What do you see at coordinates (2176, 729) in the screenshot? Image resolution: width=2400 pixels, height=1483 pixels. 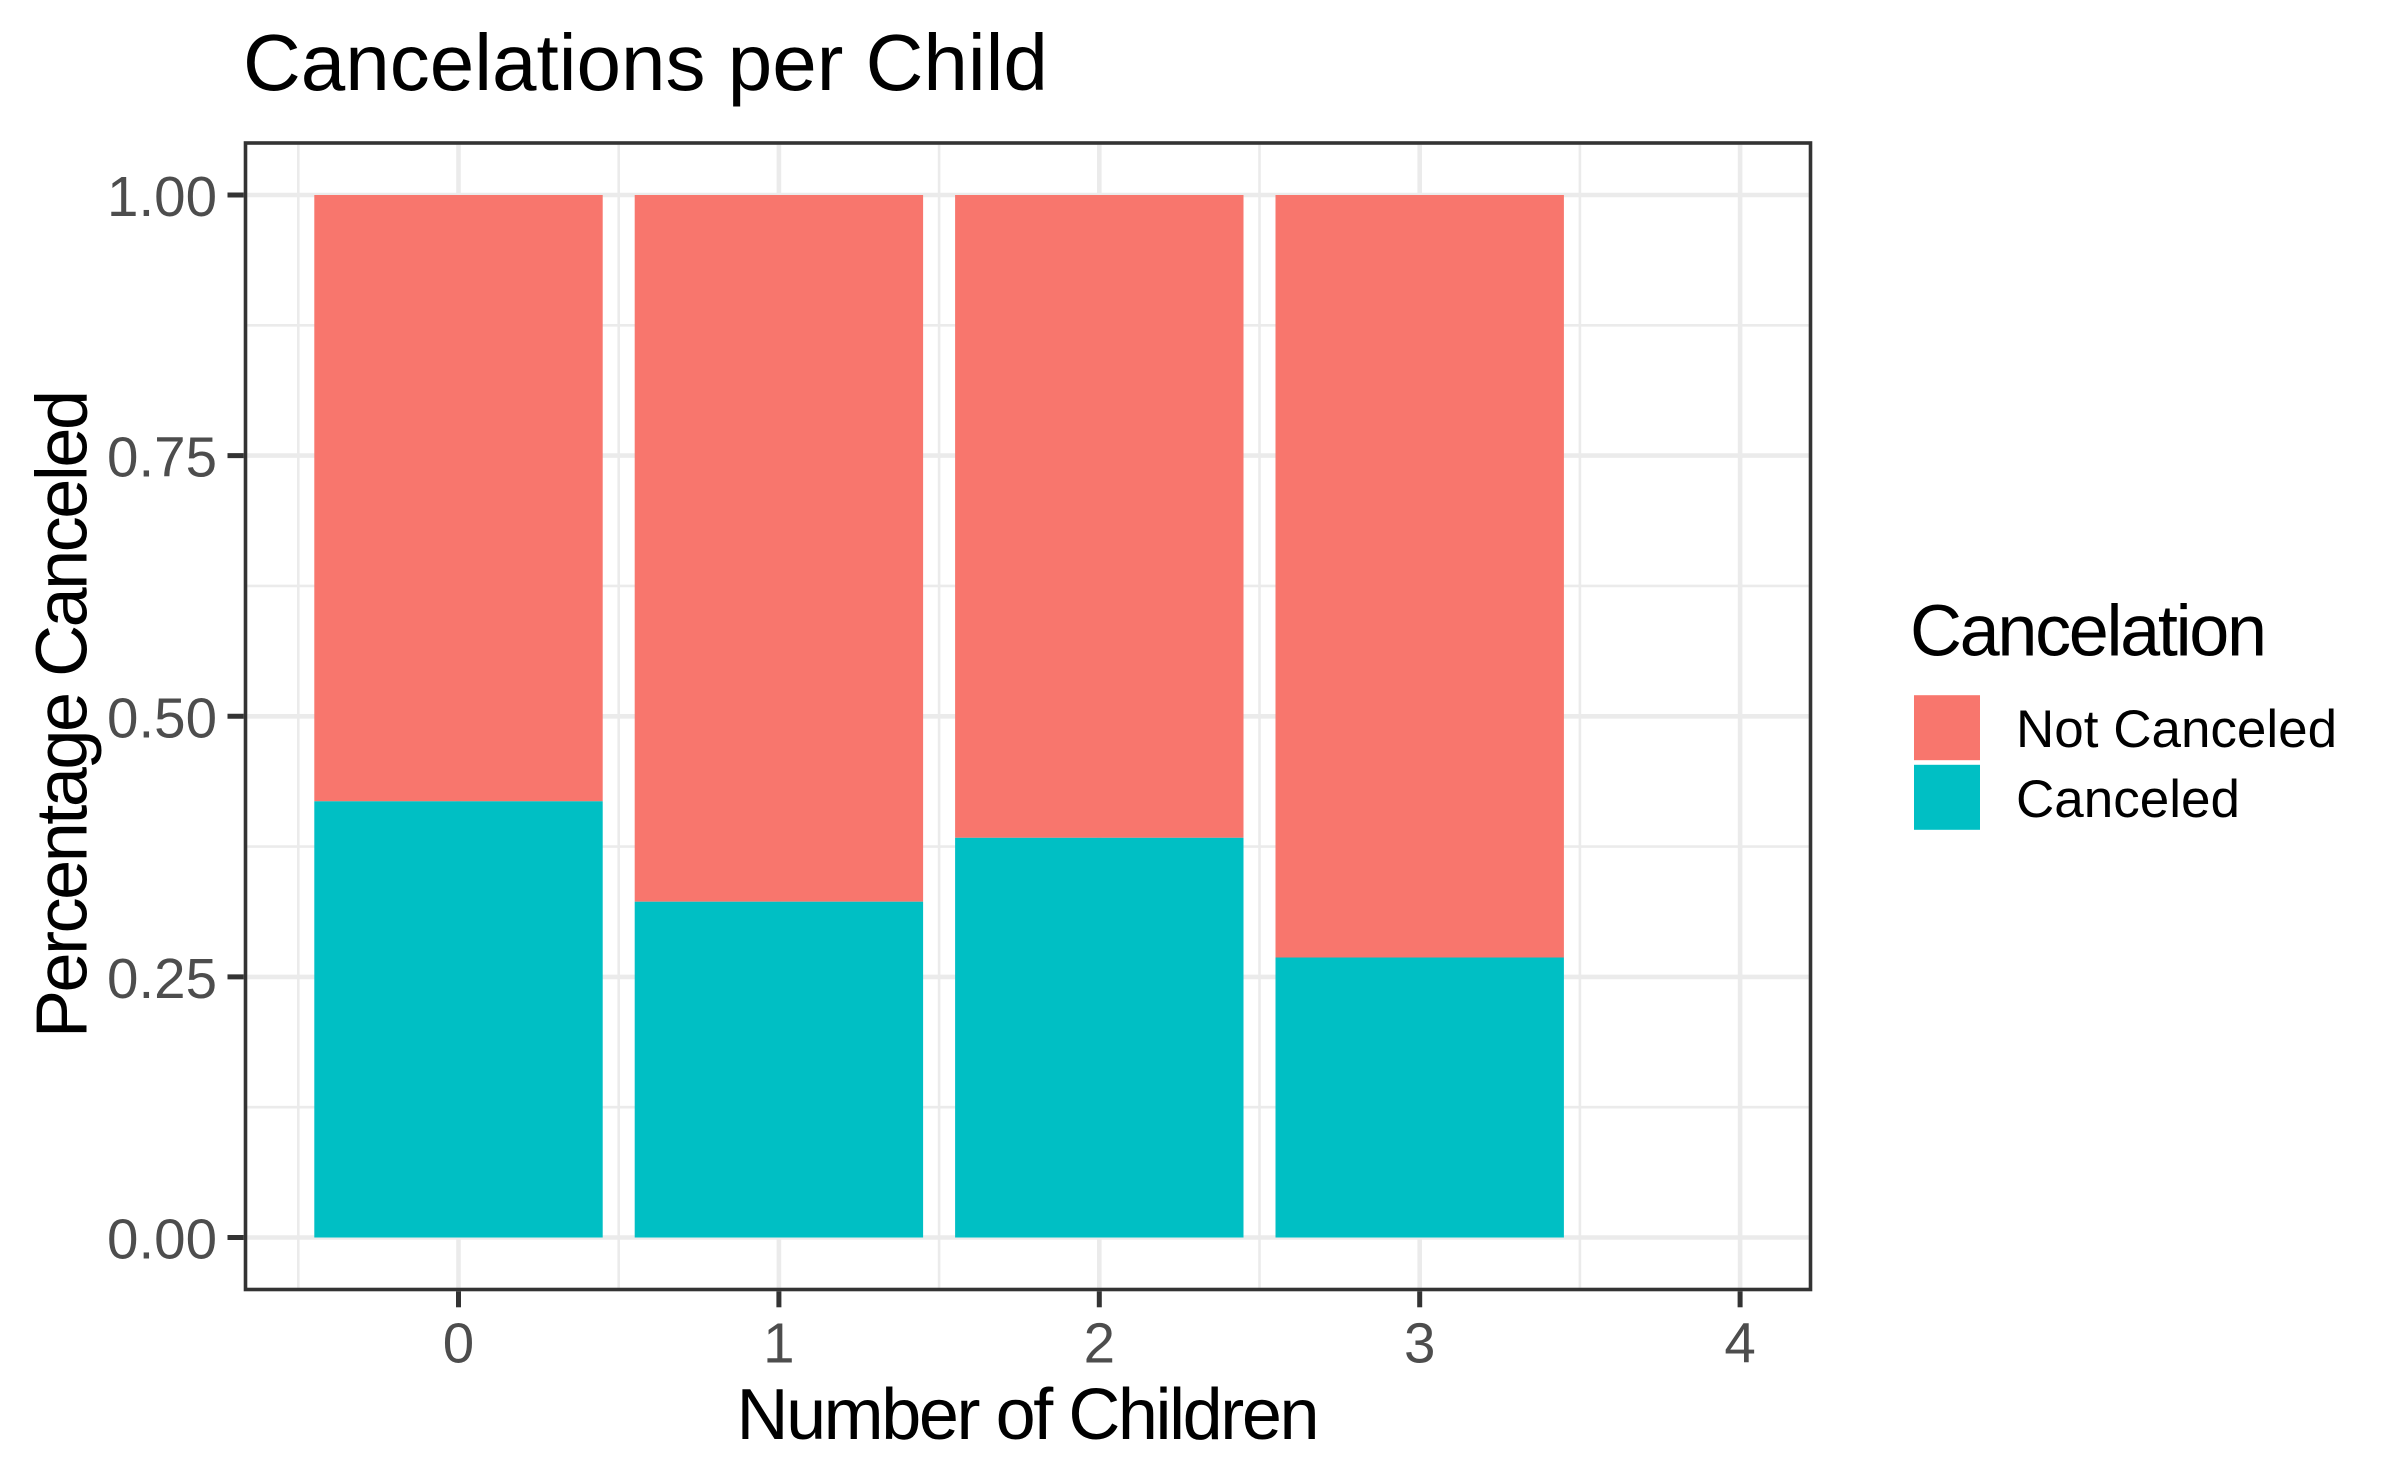 I see `svg-text: Not Canceled` at bounding box center [2176, 729].